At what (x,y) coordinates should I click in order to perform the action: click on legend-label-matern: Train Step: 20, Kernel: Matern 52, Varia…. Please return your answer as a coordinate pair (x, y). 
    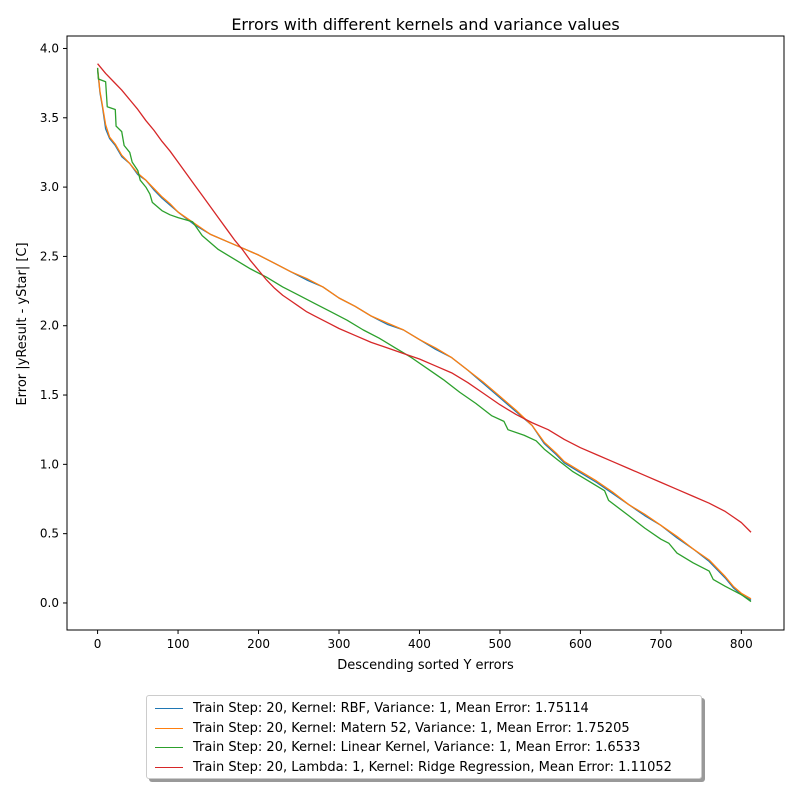
    Looking at the image, I should click on (411, 728).